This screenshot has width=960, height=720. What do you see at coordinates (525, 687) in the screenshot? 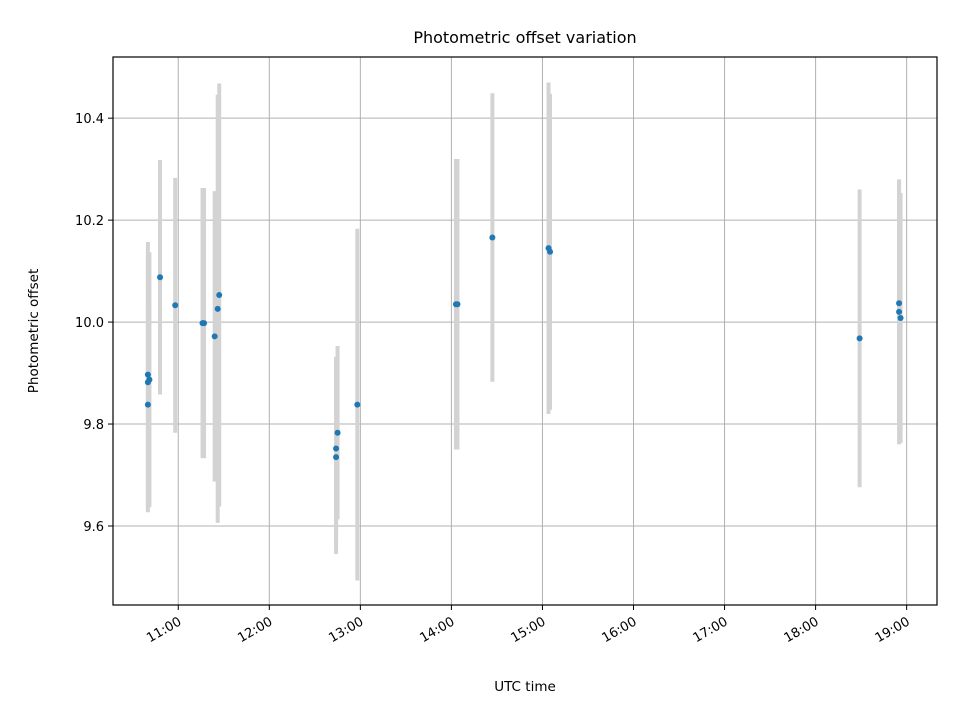
I see `x-axis-label: UTC time` at bounding box center [525, 687].